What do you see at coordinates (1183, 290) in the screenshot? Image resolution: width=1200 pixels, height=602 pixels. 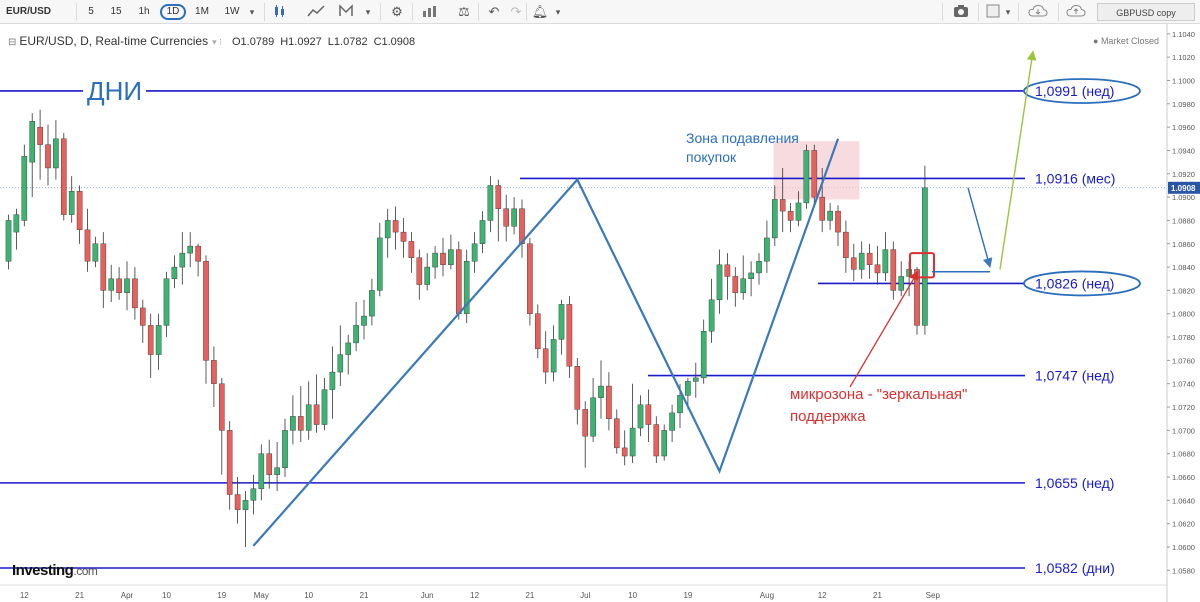 I see `y-tick-label: 1.0820` at bounding box center [1183, 290].